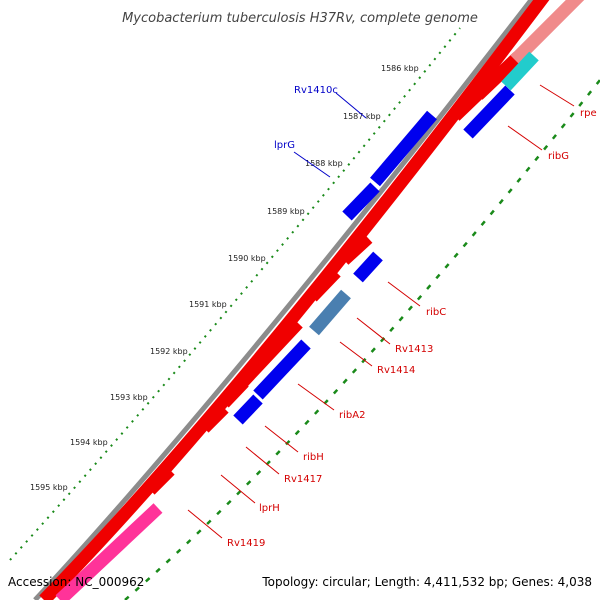  What do you see at coordinates (324, 163) in the screenshot?
I see `tick-label: 1588 kbp` at bounding box center [324, 163].